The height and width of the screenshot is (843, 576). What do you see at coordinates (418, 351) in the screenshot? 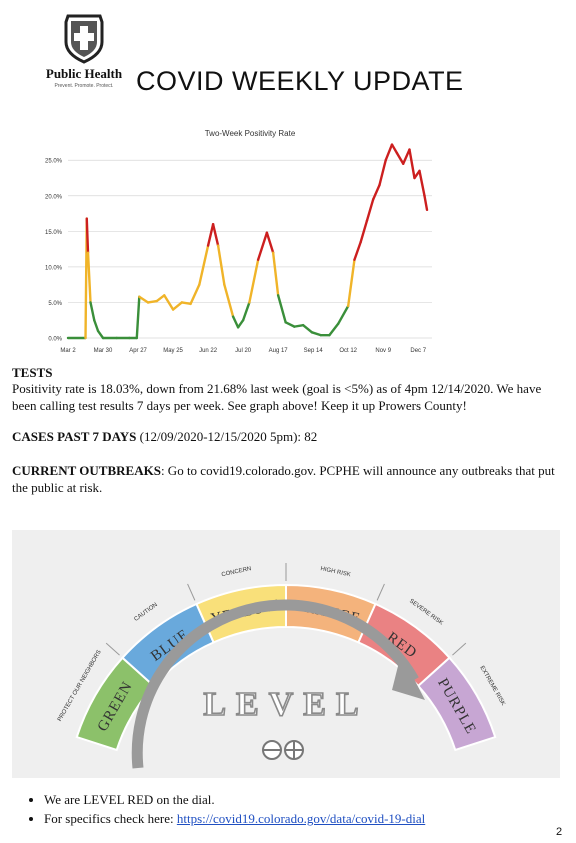
I see `x-tick-label: Dec 7` at bounding box center [418, 351].